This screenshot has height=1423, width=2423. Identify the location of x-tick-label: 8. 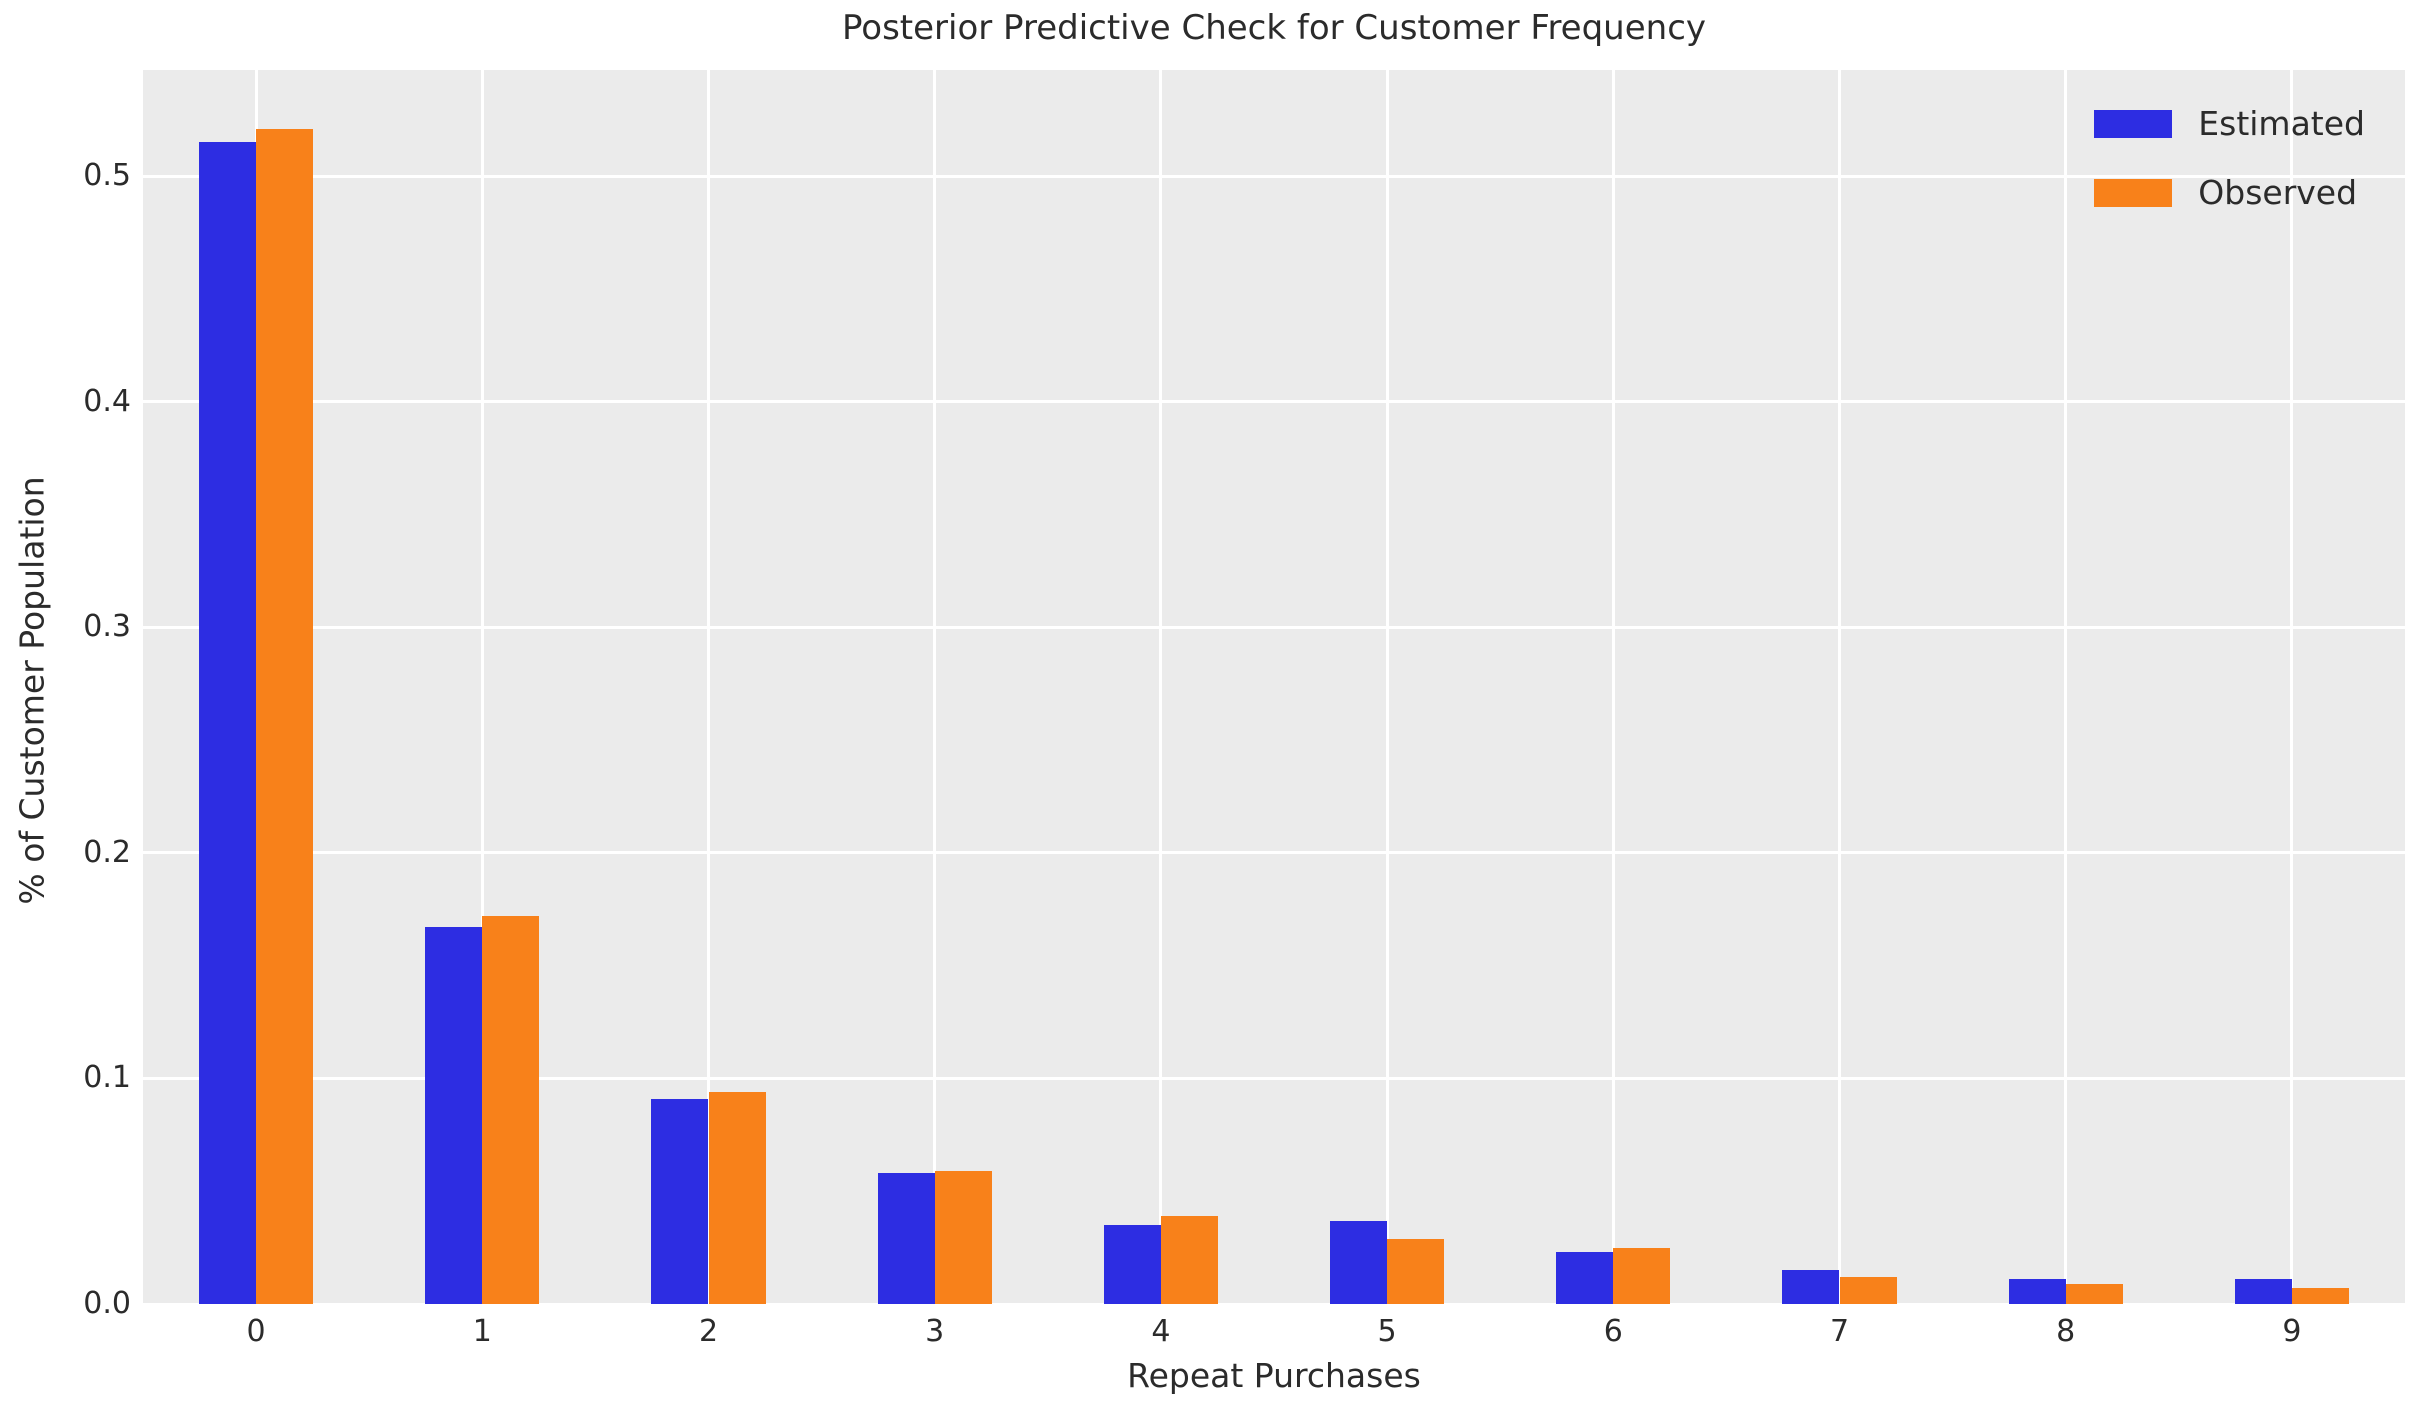
(2066, 1331).